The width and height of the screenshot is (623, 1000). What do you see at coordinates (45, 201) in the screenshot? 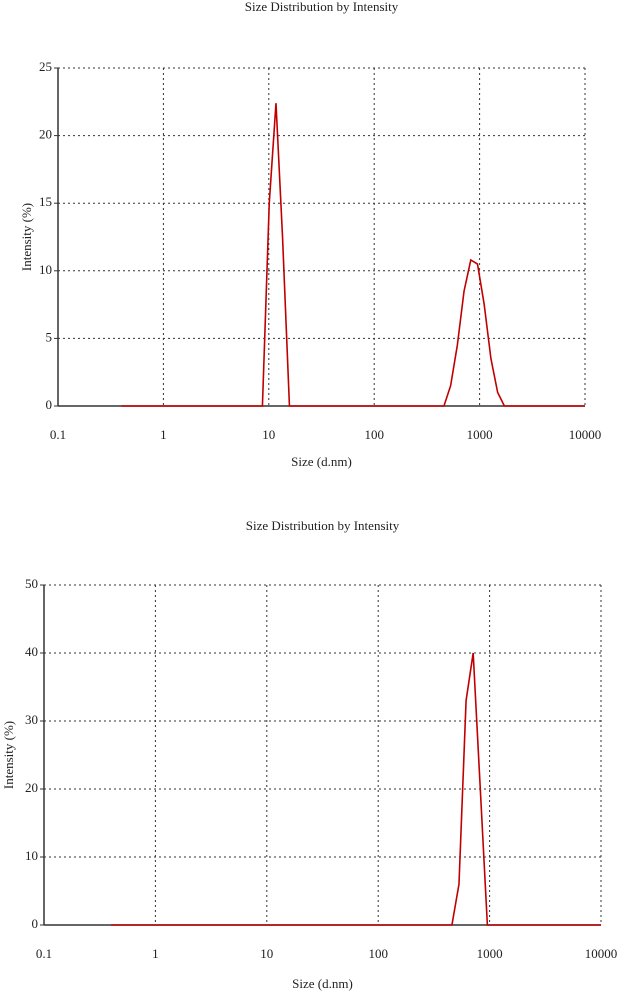
I see `y-tick-label: 15` at bounding box center [45, 201].